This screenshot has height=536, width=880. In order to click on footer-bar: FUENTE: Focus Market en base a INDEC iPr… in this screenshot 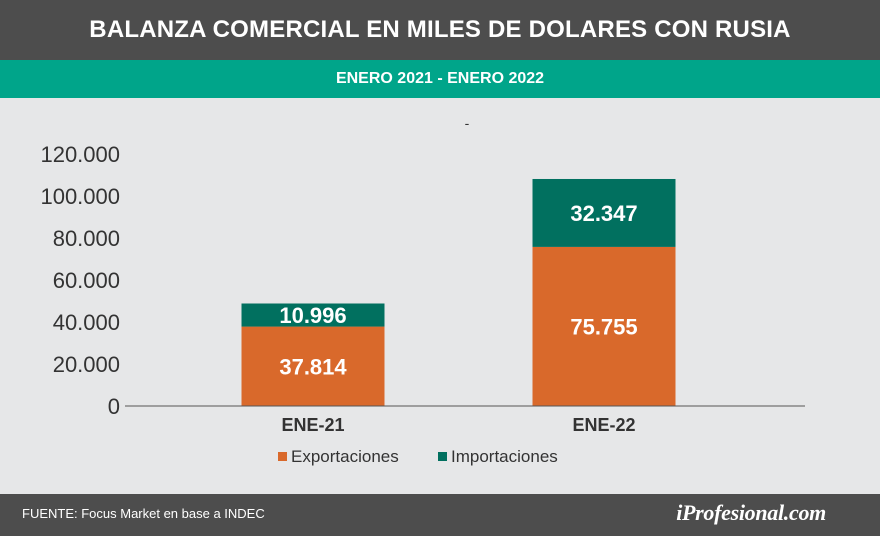, I will do `click(440, 515)`.